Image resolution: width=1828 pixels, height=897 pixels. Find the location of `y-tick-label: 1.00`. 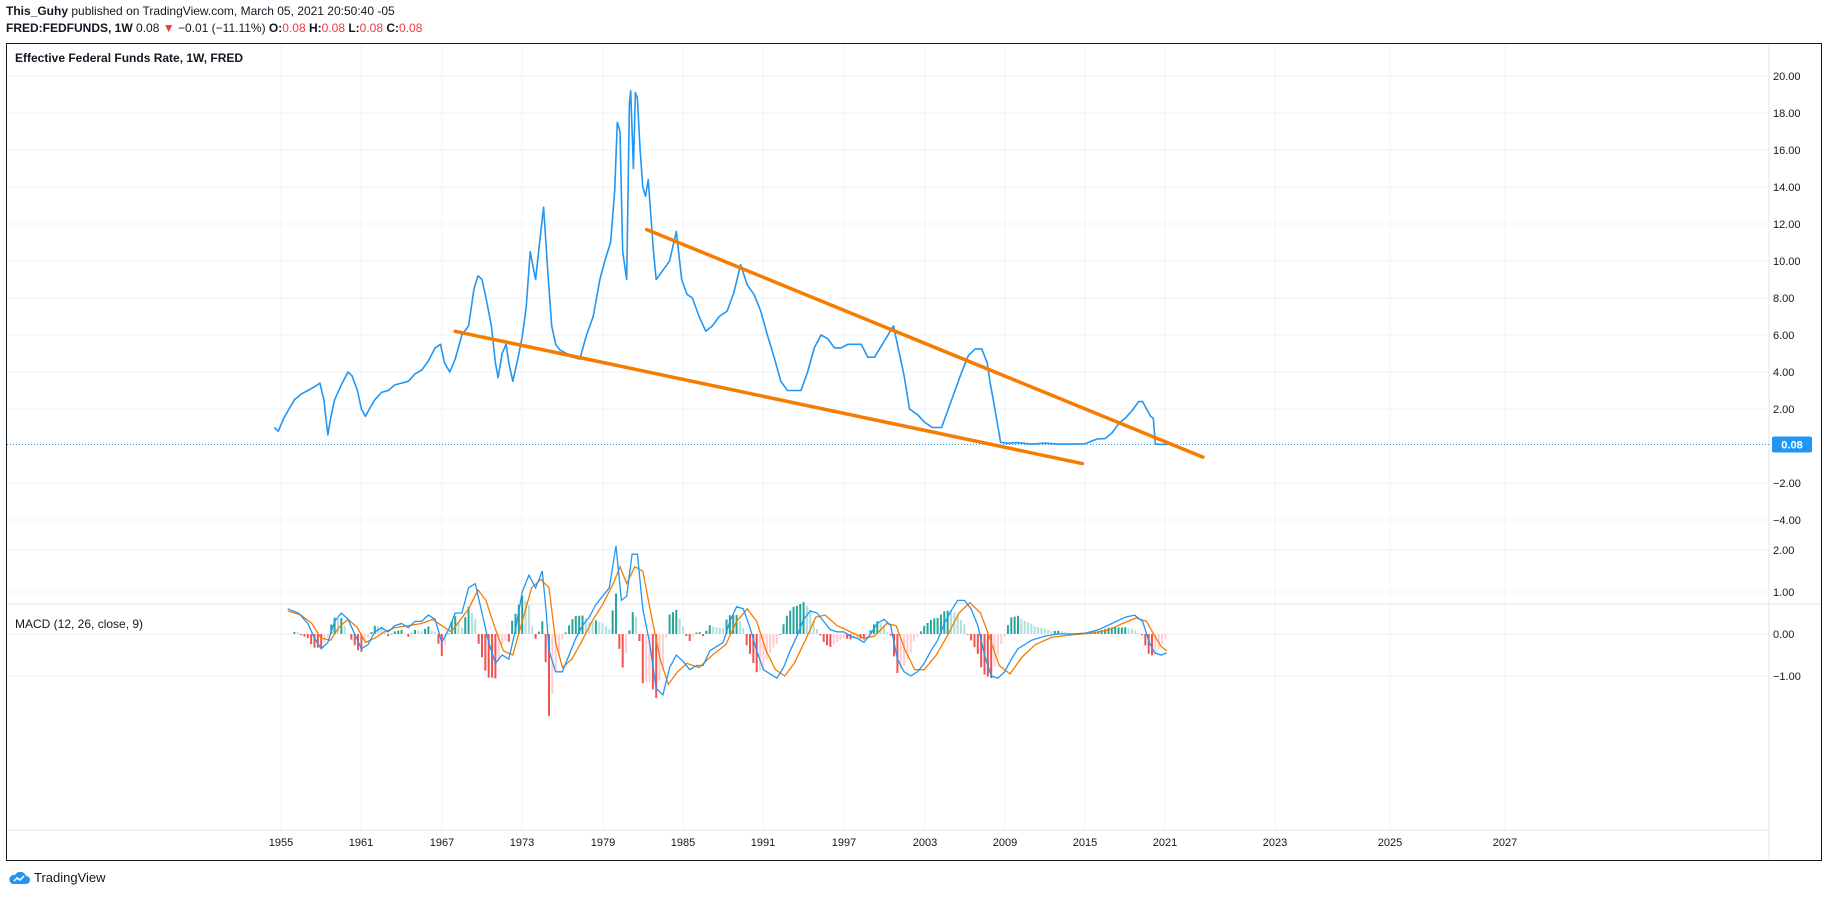

y-tick-label: 1.00 is located at coordinates (1783, 593).